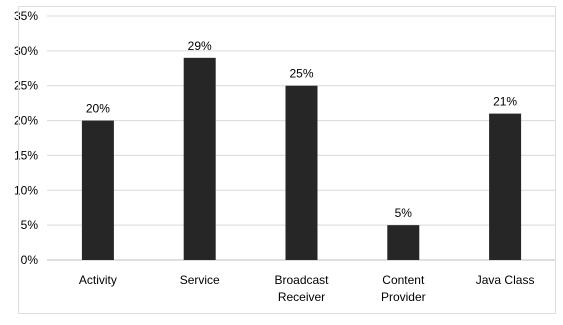  What do you see at coordinates (200, 280) in the screenshot?
I see `x-tick-label: Service` at bounding box center [200, 280].